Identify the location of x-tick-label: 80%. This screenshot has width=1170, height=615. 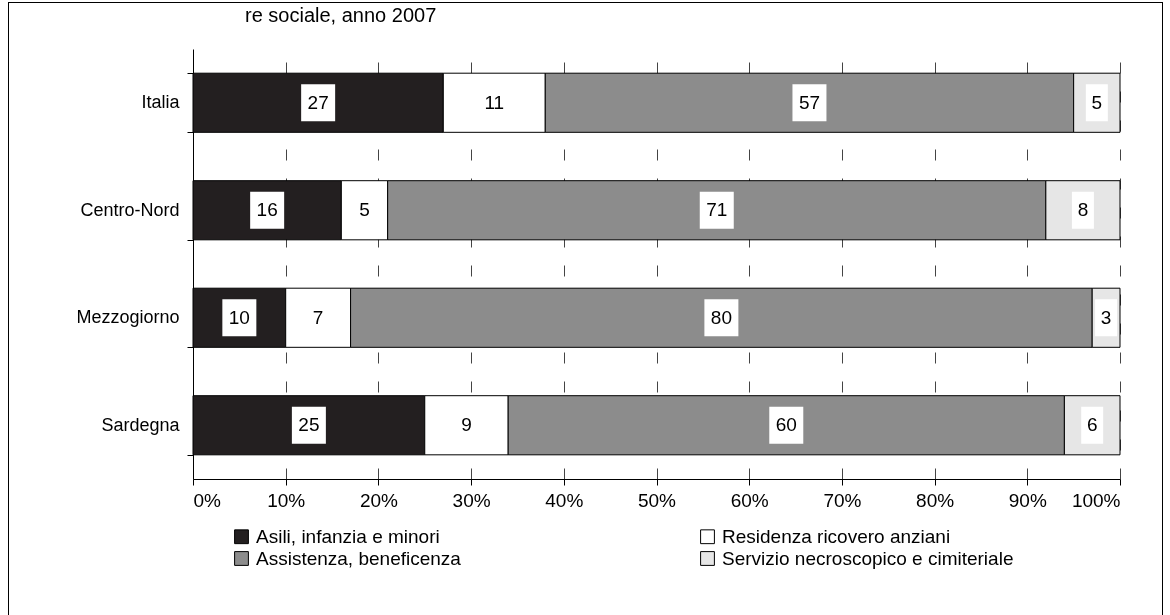
(935, 500).